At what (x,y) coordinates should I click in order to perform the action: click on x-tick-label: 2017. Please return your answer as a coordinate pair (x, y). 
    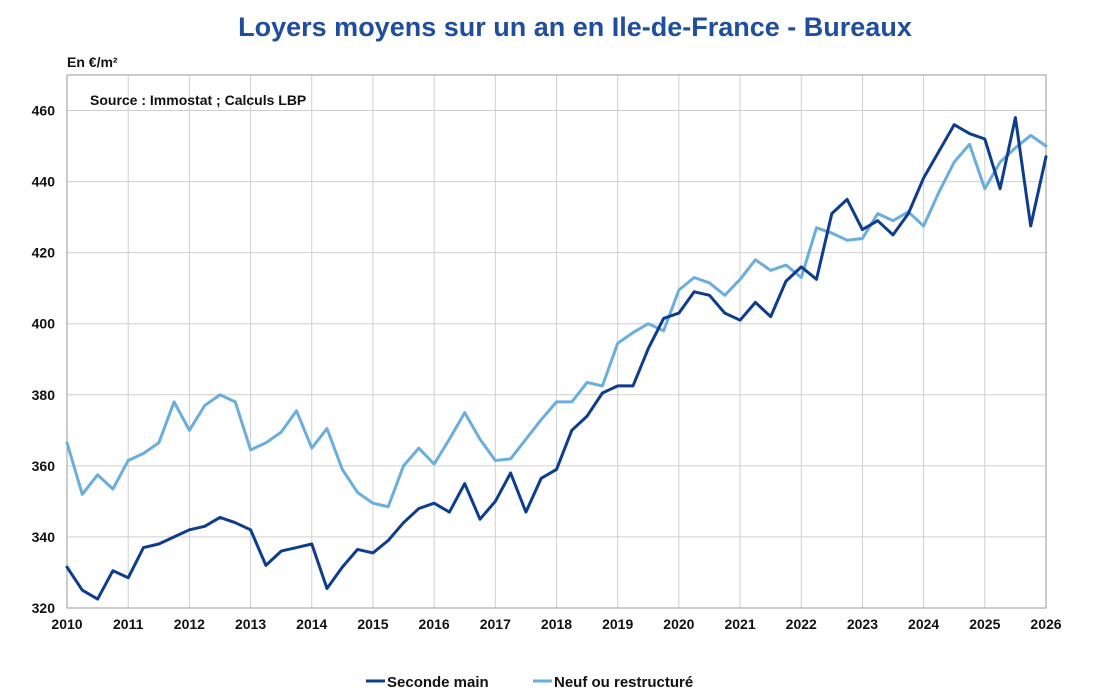
    Looking at the image, I should click on (495, 624).